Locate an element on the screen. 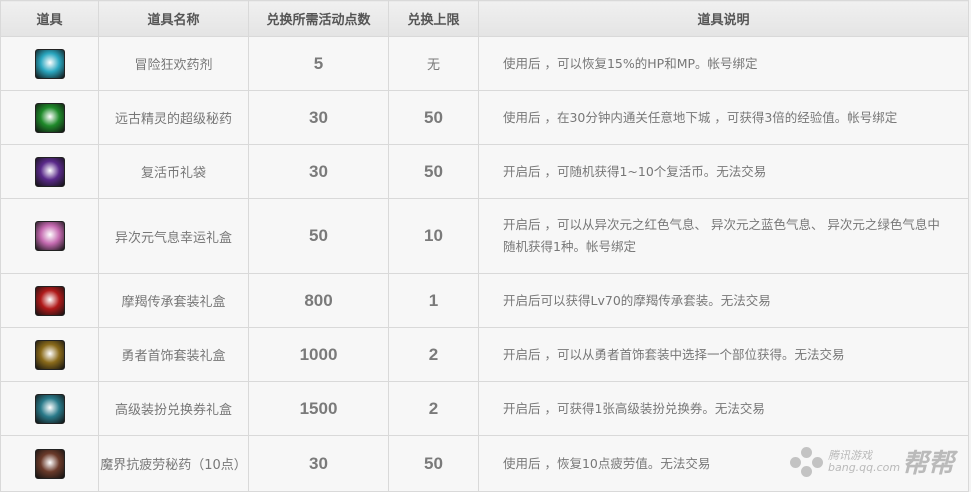 The width and height of the screenshot is (971, 492). item-points: 800 is located at coordinates (318, 300).